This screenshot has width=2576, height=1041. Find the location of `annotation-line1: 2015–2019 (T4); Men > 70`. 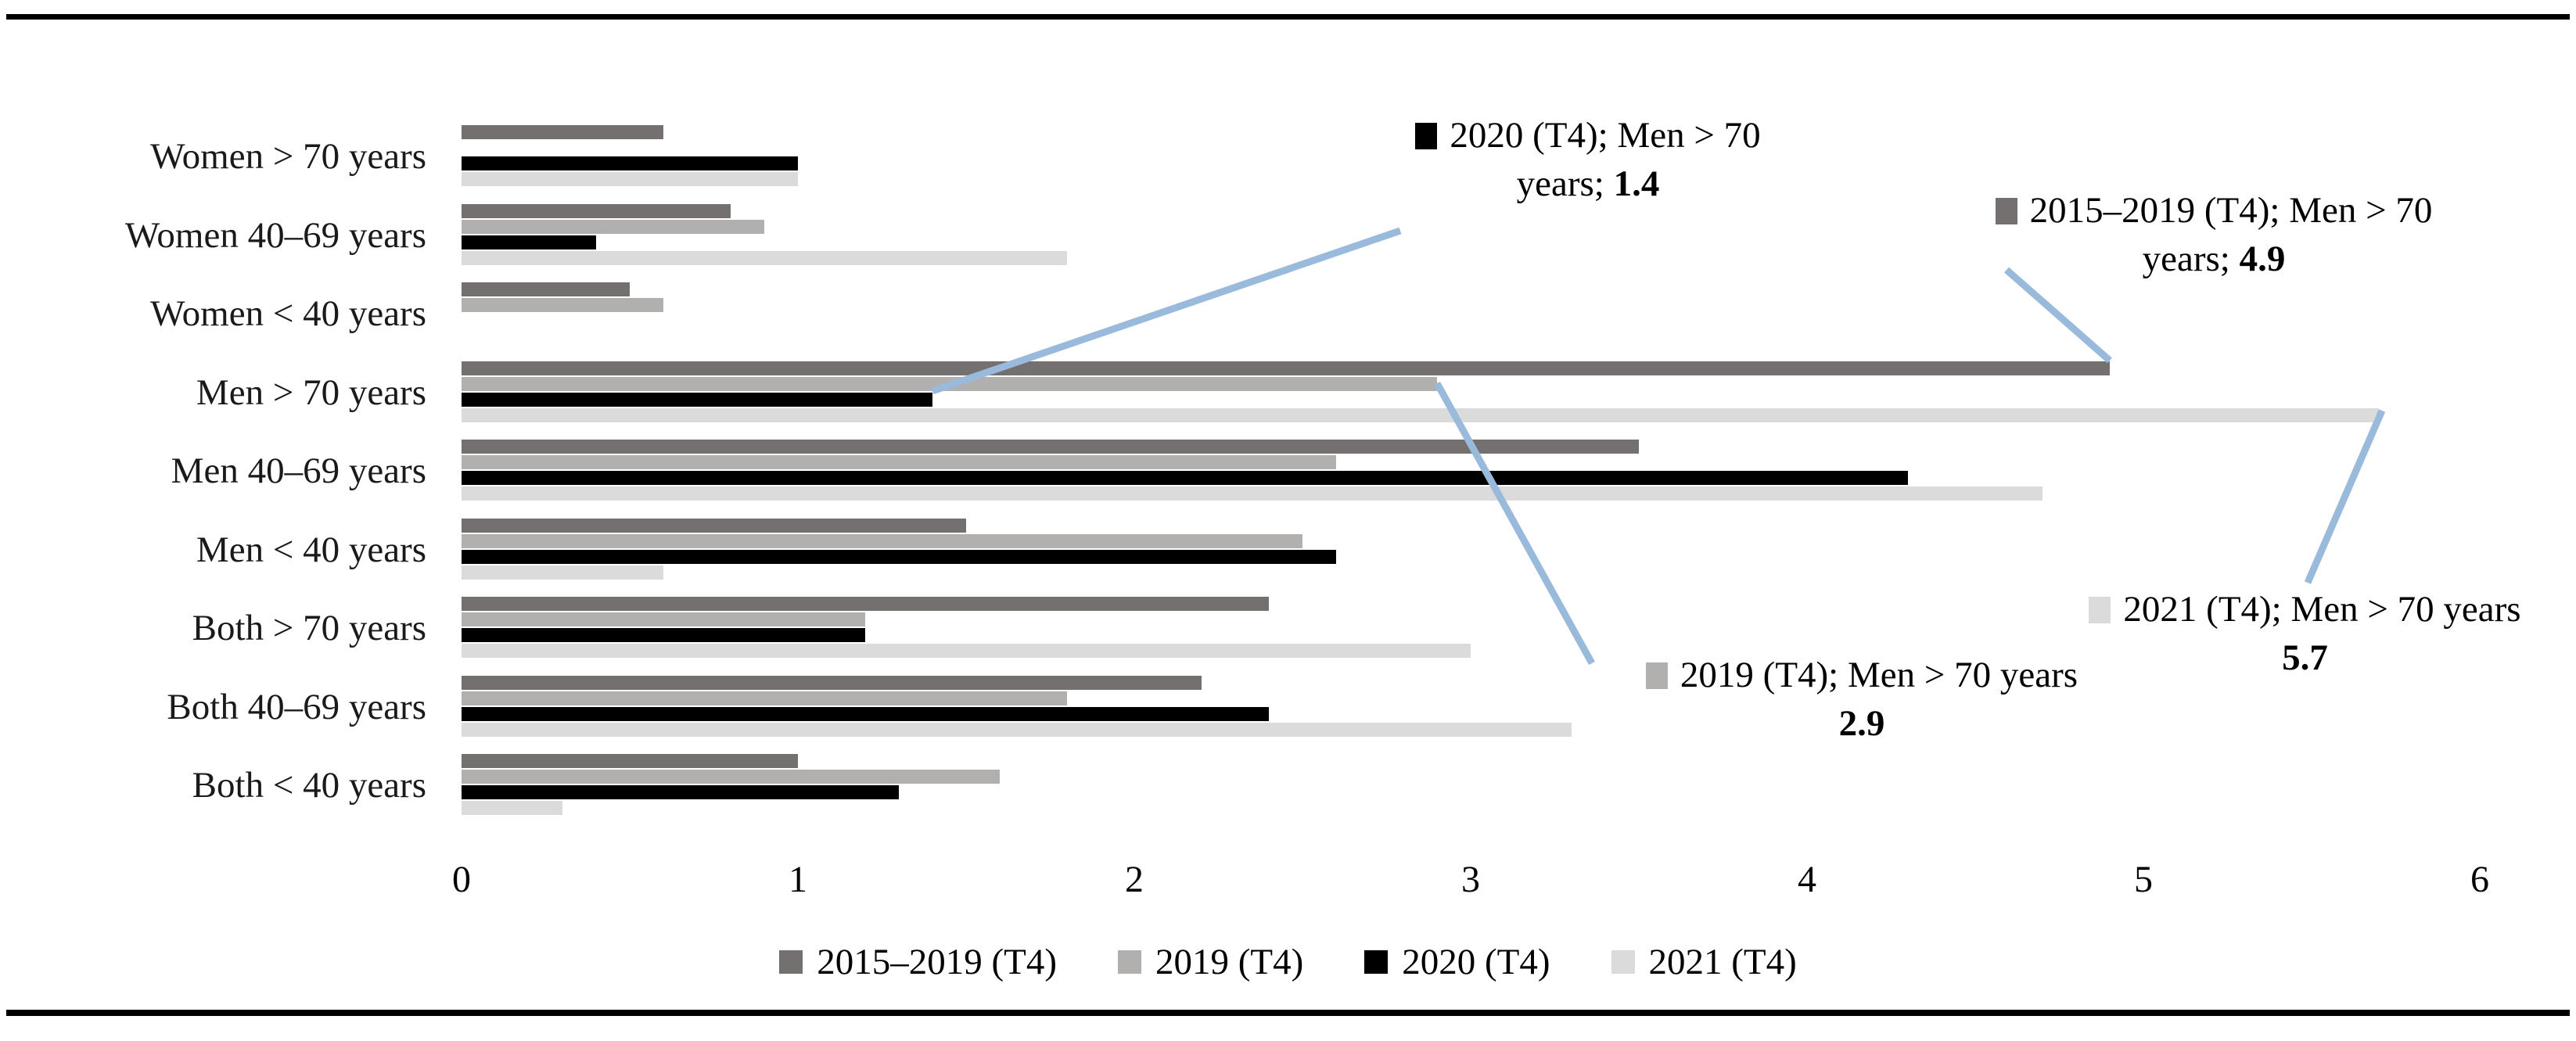

annotation-line1: 2015–2019 (T4); Men > 70 is located at coordinates (2231, 210).